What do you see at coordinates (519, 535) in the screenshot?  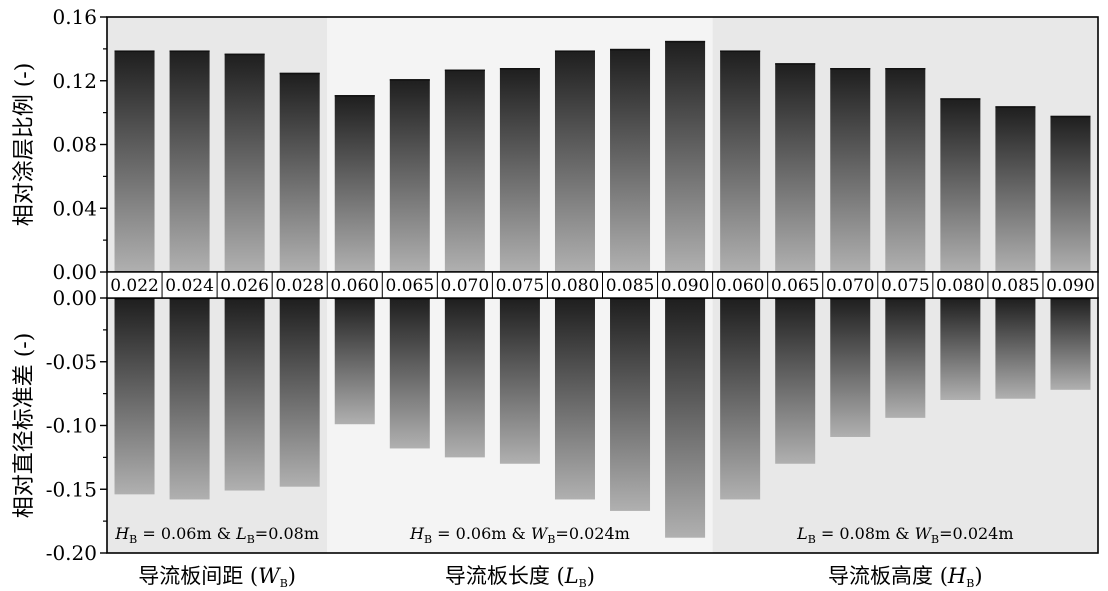 I see `condition-1: HB = 0.06m & WB=0.024m` at bounding box center [519, 535].